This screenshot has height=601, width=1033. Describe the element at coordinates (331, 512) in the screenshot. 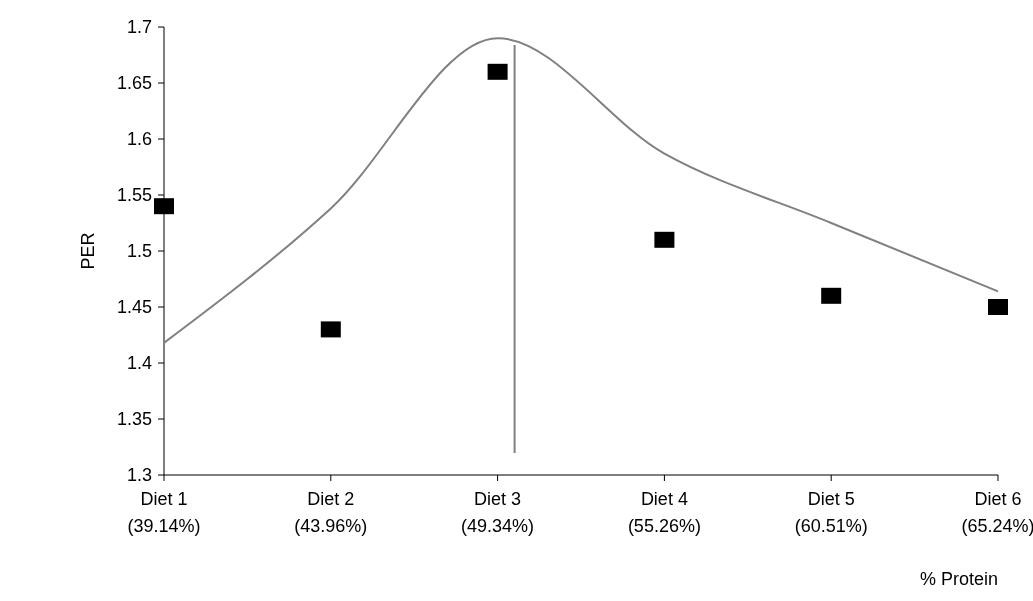

I see `x-tick-label: Diet 2 (43.96%)` at that location.